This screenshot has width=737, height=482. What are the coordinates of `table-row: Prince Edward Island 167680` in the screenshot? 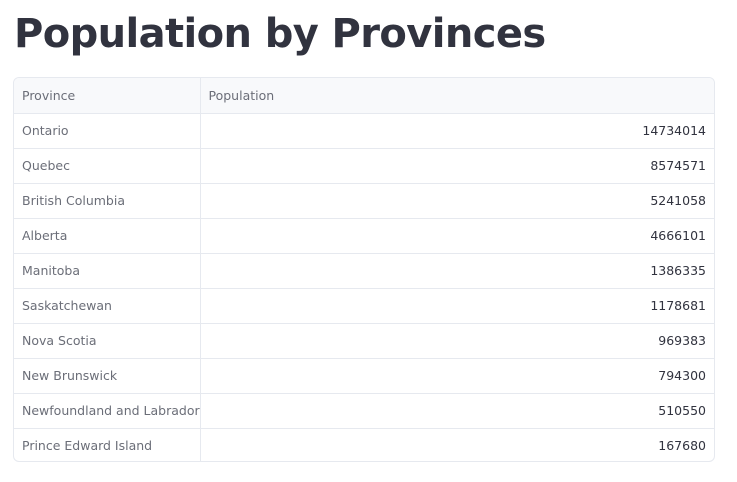 It's located at (364, 444).